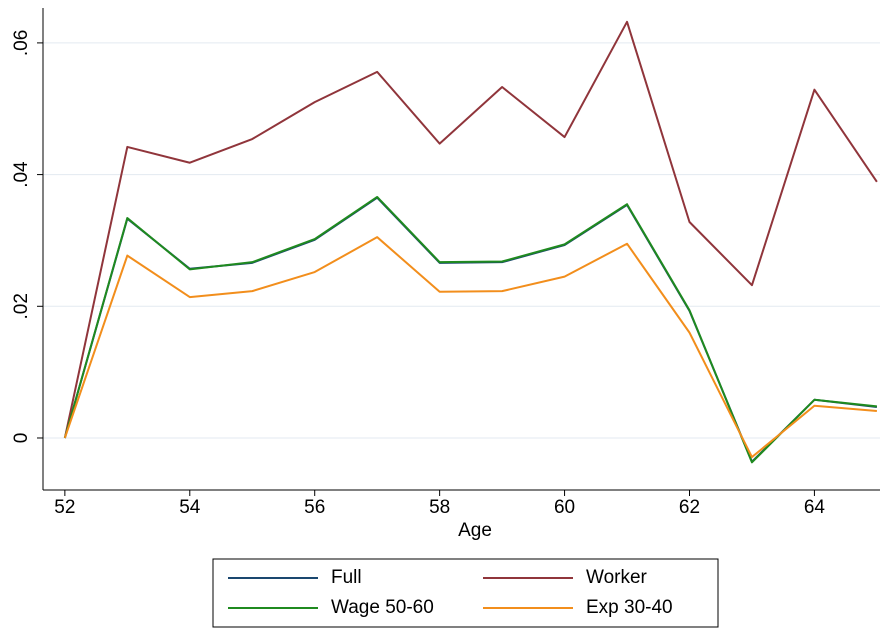 Image resolution: width=889 pixels, height=632 pixels. Describe the element at coordinates (382, 607) in the screenshot. I see `legend-label: Wage 50-60` at that location.